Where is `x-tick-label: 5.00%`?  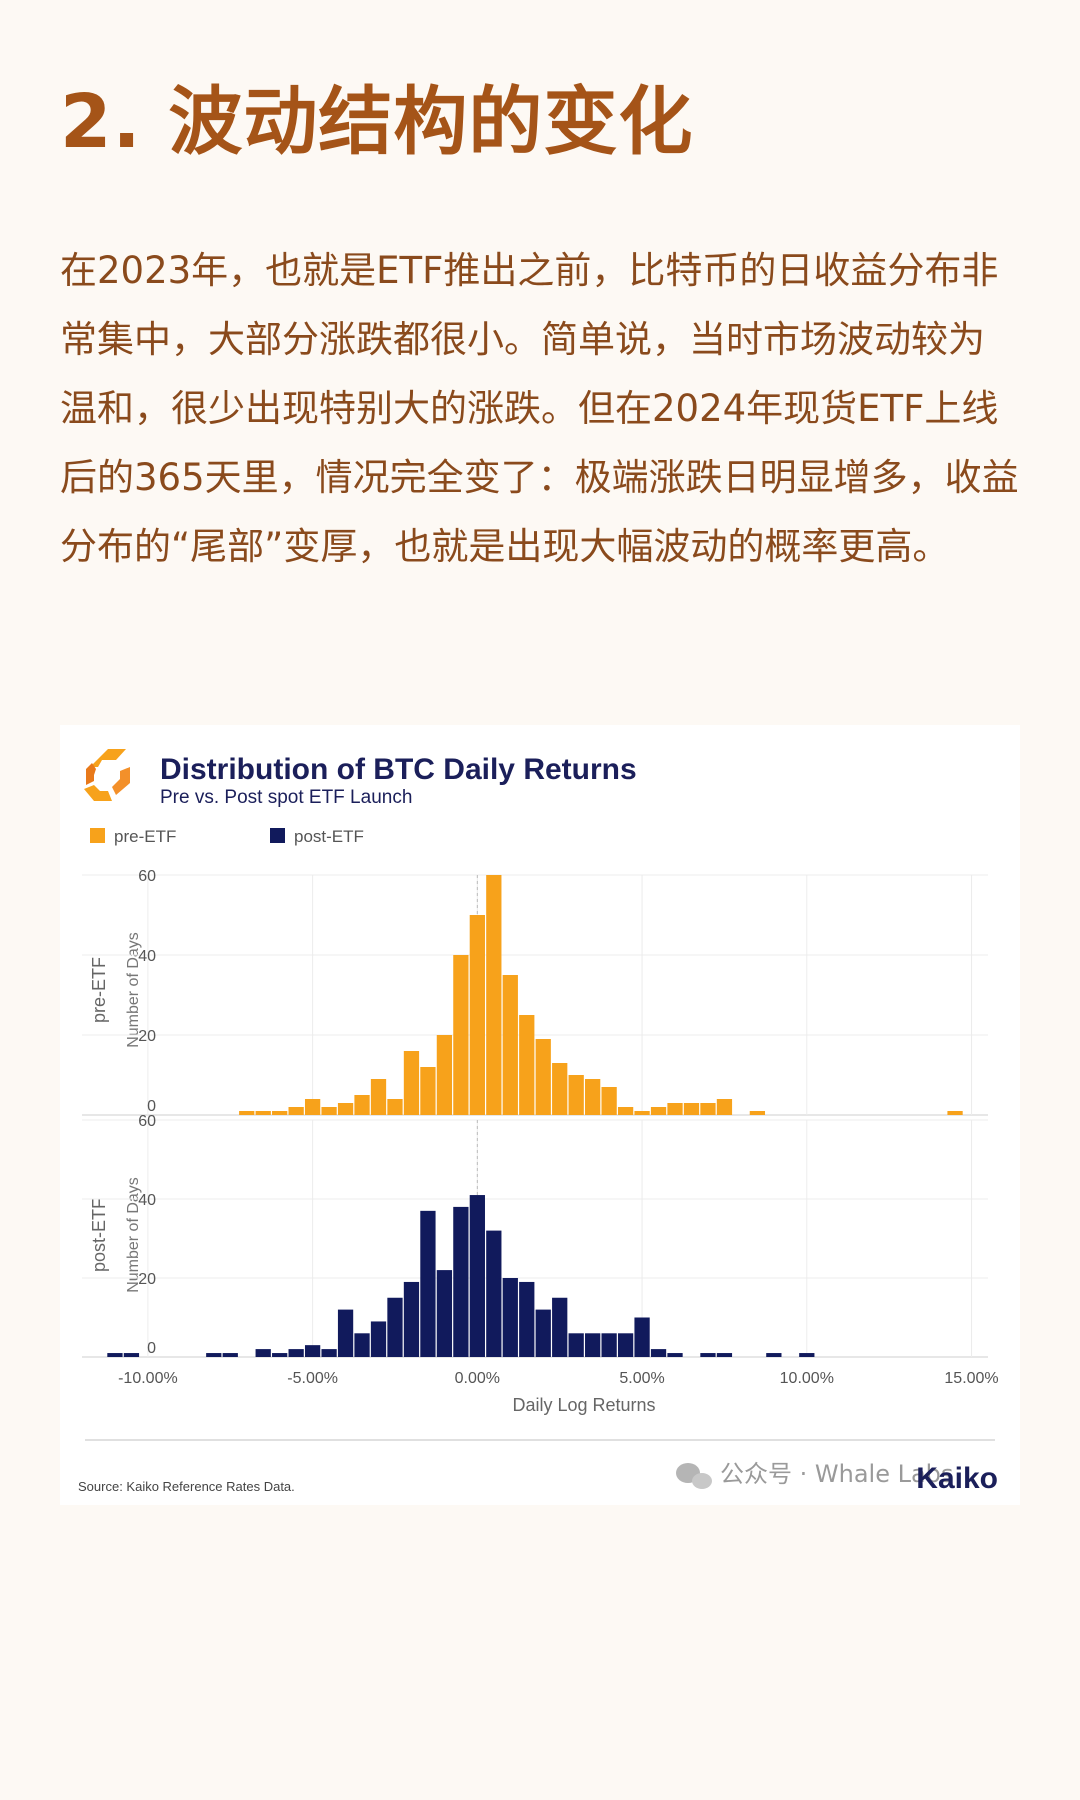
x-tick-label: 5.00% is located at coordinates (641, 1378).